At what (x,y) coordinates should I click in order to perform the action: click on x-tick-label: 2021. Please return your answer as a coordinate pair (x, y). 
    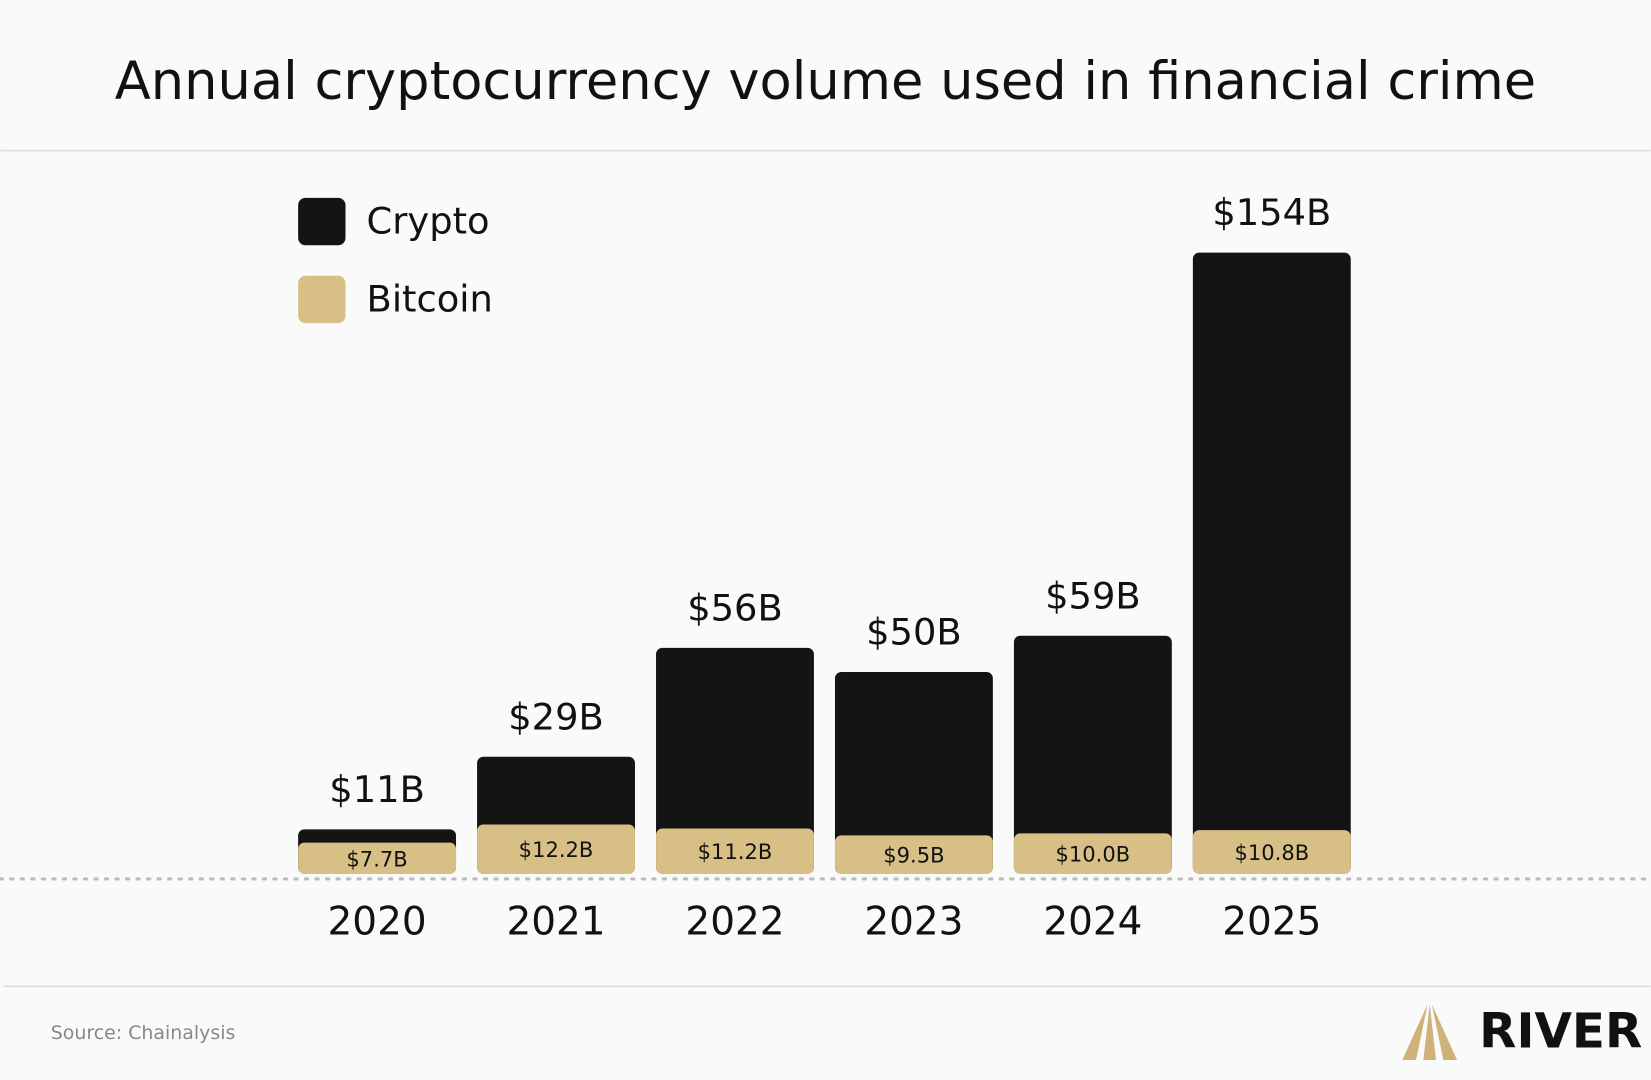
    Looking at the image, I should click on (555, 922).